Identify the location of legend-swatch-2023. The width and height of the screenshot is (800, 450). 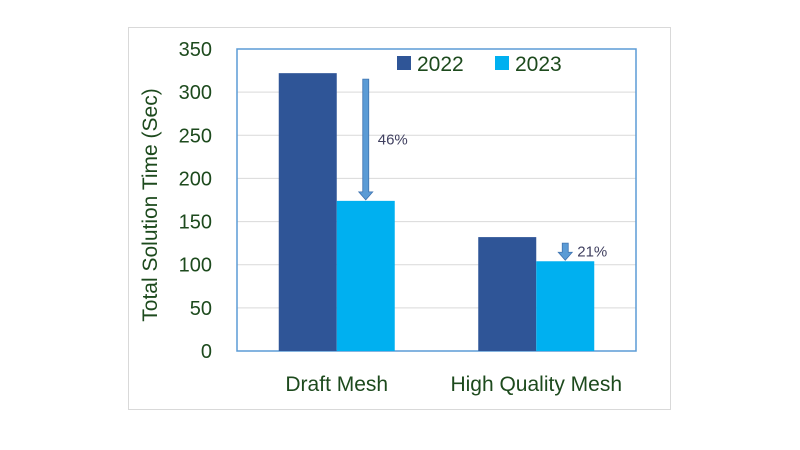
(502, 63).